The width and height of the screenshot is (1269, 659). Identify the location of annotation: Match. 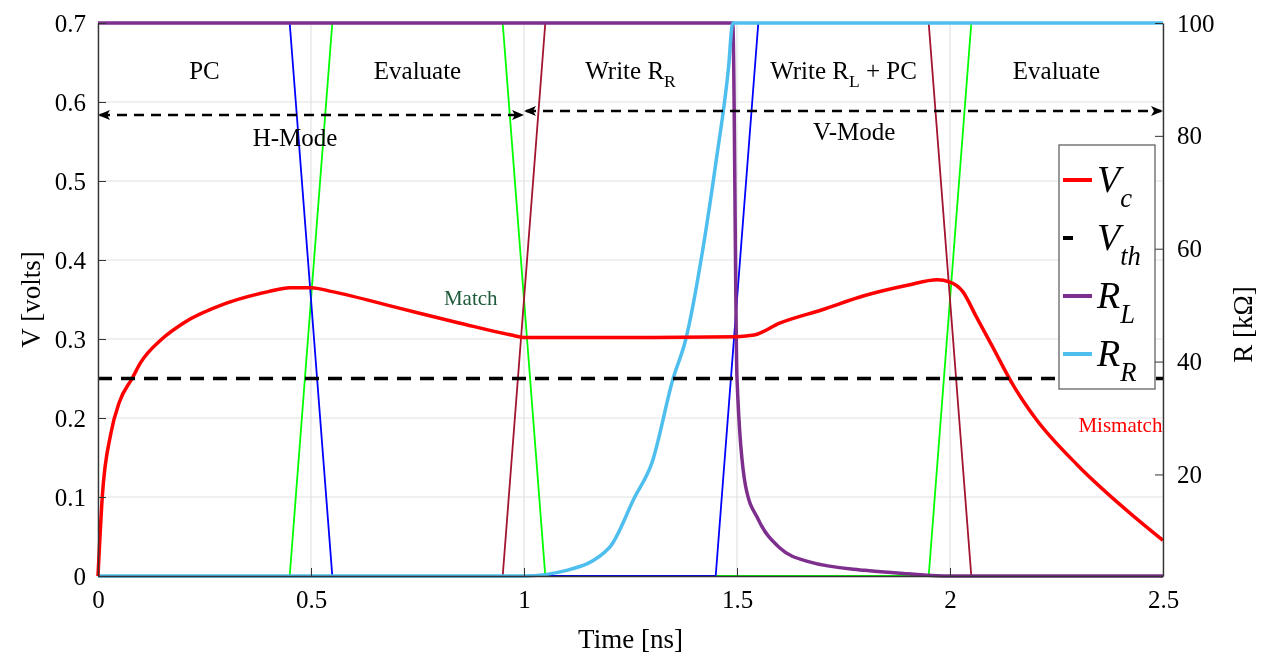
(471, 297).